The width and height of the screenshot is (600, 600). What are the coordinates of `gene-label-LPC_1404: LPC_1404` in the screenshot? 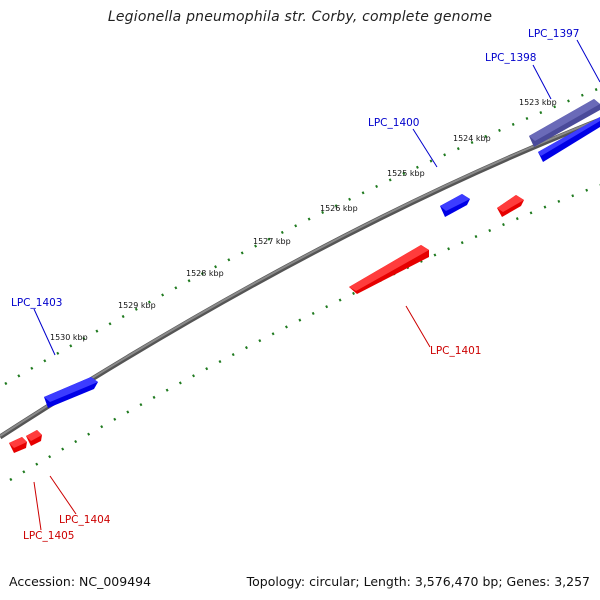 It's located at (85, 520).